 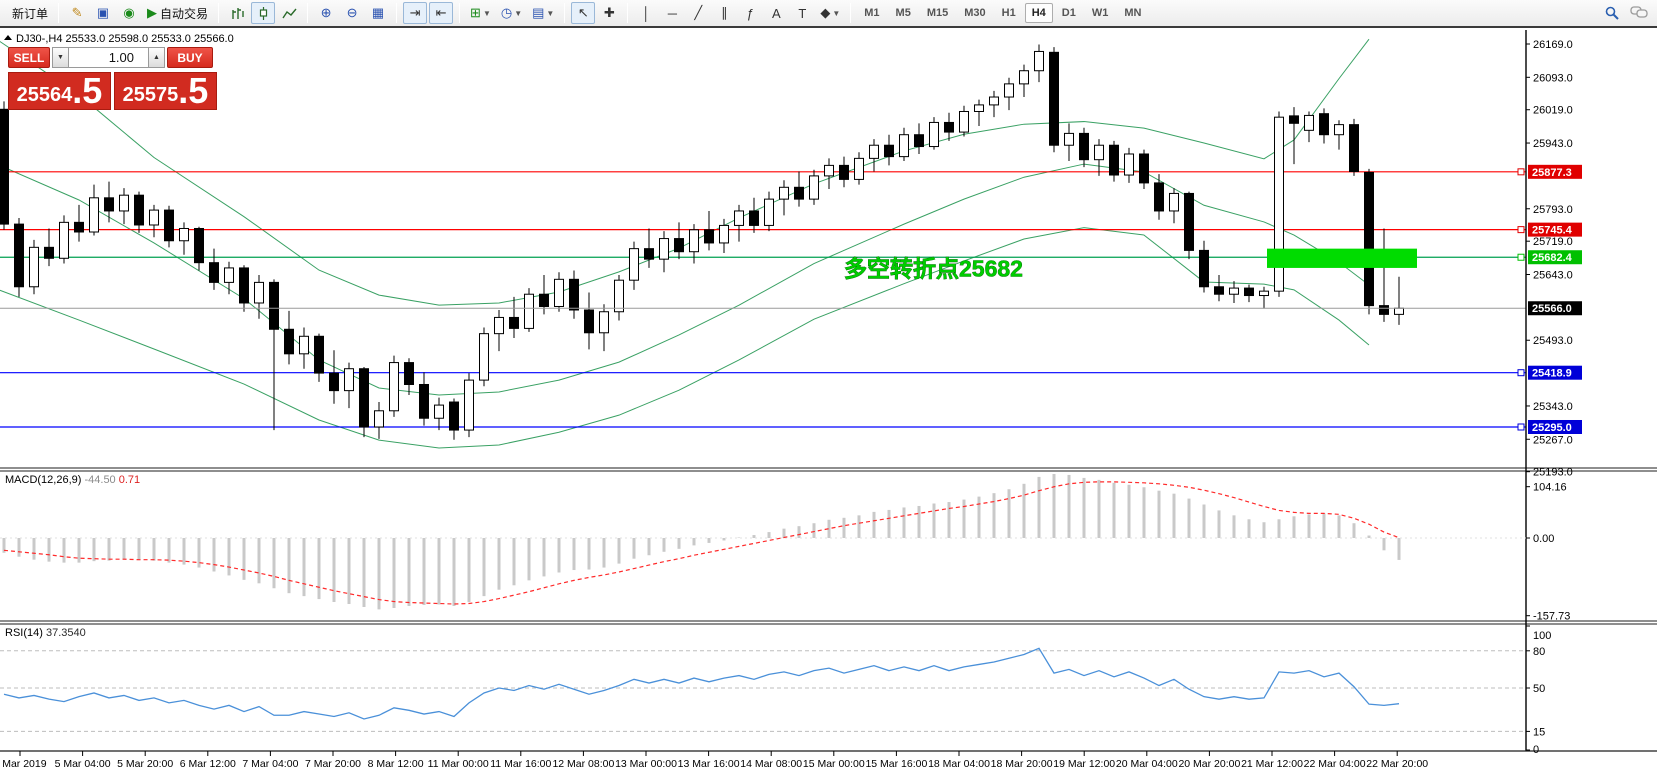 I want to click on auto-scroll-button: ⇥, so click(x=415, y=13).